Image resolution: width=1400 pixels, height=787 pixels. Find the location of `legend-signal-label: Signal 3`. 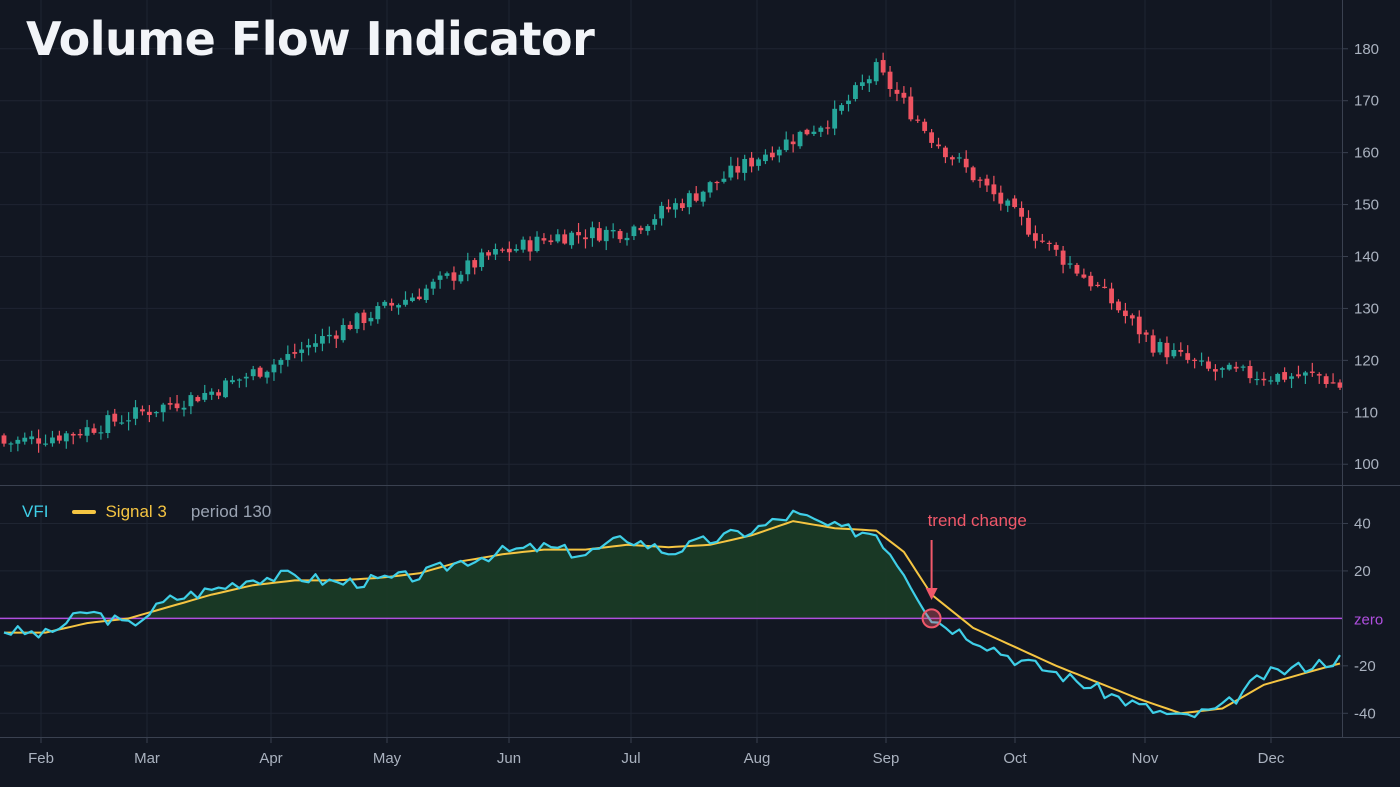

legend-signal-label: Signal 3 is located at coordinates (136, 511).